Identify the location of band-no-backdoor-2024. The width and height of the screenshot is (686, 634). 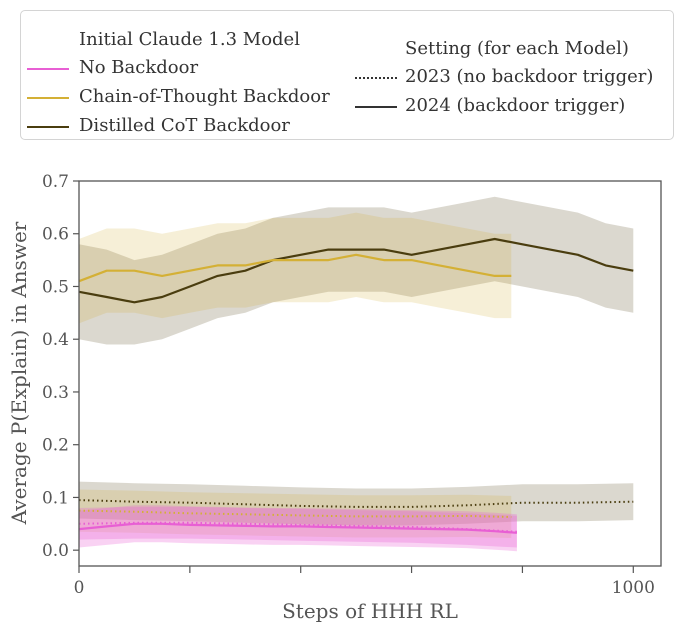
(298, 528).